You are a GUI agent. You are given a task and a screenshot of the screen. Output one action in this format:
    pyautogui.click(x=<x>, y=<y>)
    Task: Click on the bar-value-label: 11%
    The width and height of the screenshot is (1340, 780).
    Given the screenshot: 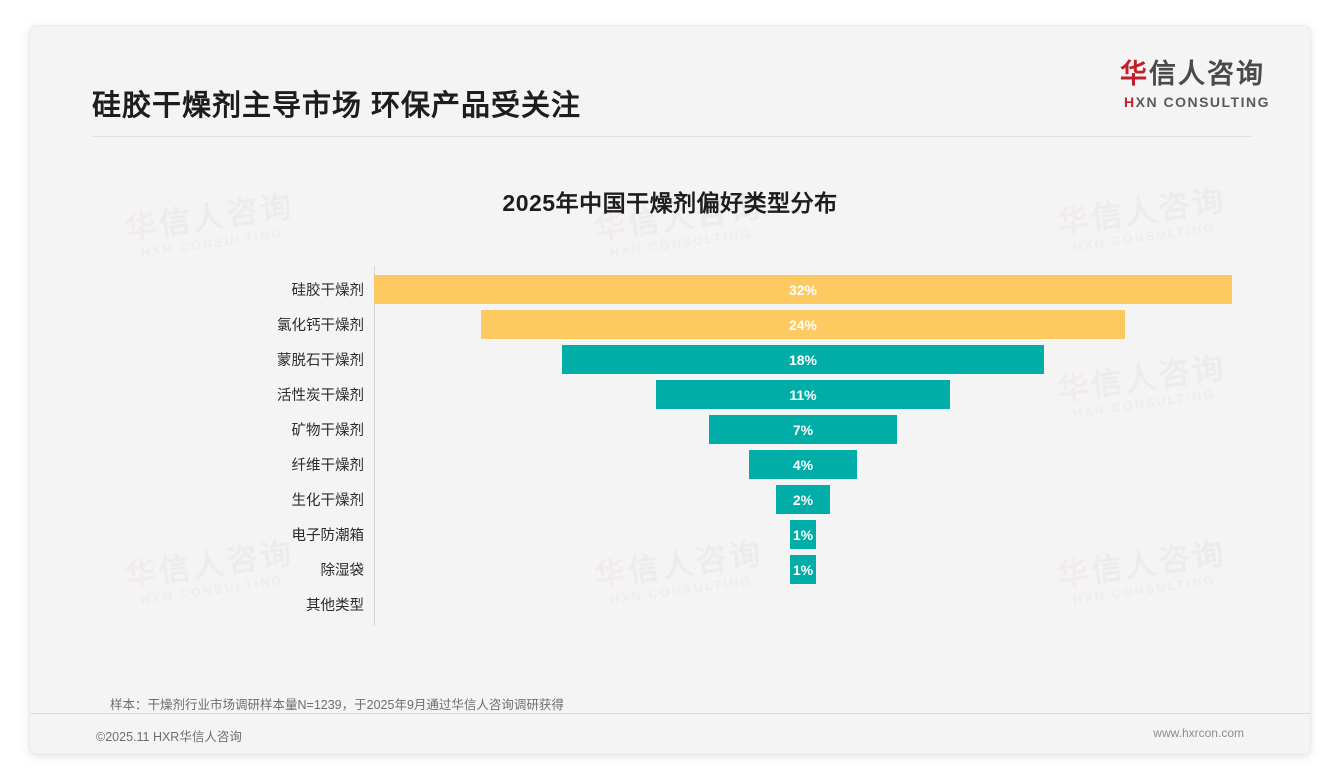 What is the action you would take?
    pyautogui.click(x=803, y=394)
    